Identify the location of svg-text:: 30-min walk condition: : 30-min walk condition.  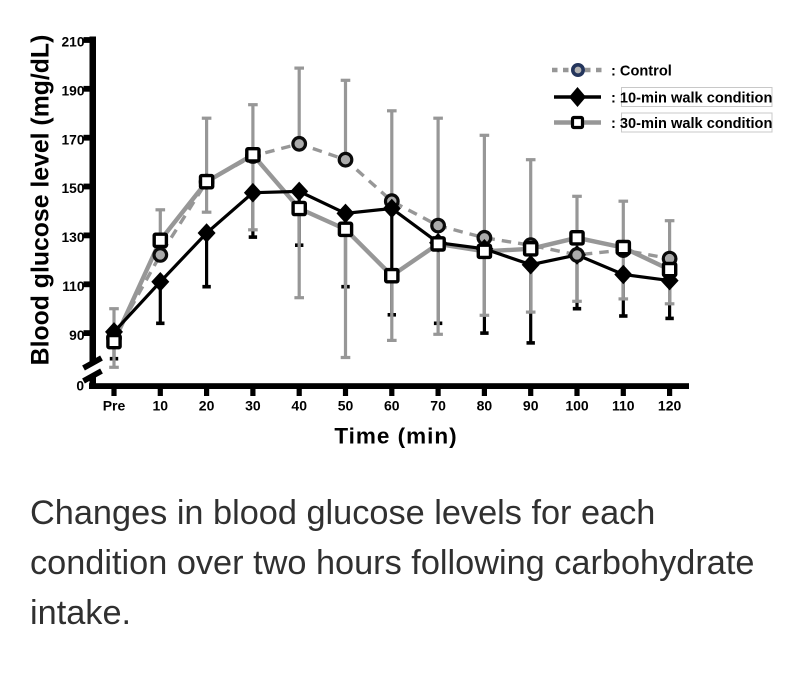
(691, 124).